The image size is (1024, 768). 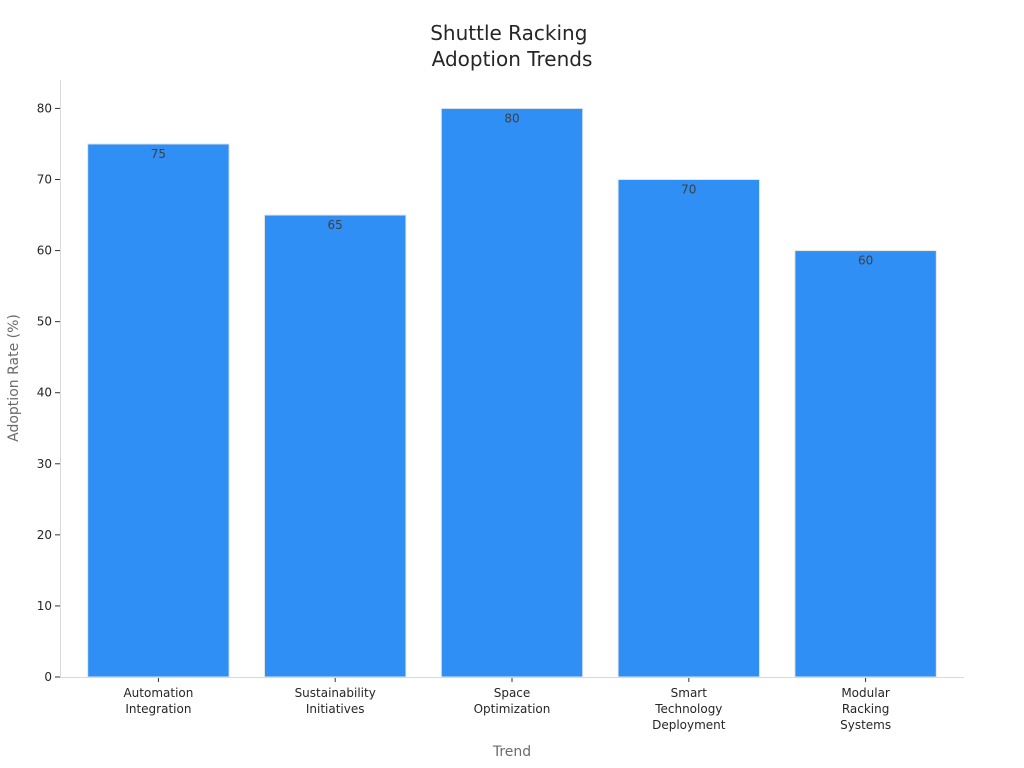 I want to click on chart-title: Shuttle Racking Adoption Trends, so click(x=512, y=46).